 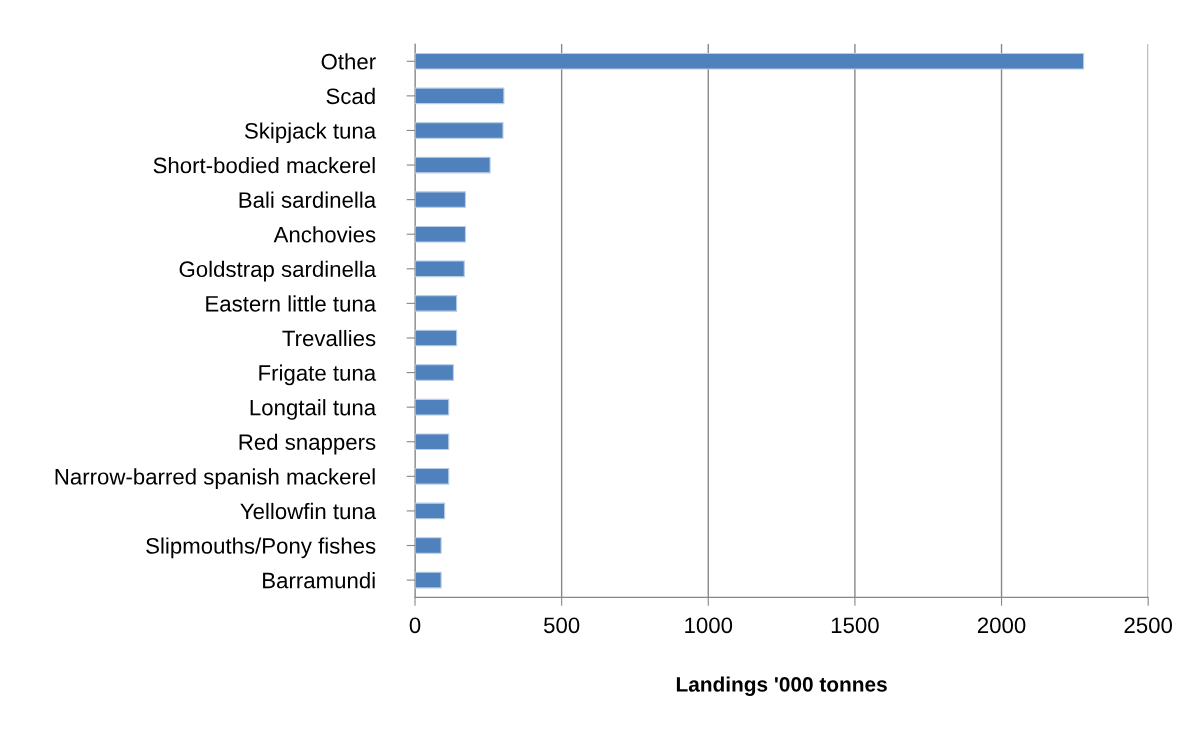 What do you see at coordinates (261, 548) in the screenshot?
I see `y-tick-label: Slipmouths/Pony fishes` at bounding box center [261, 548].